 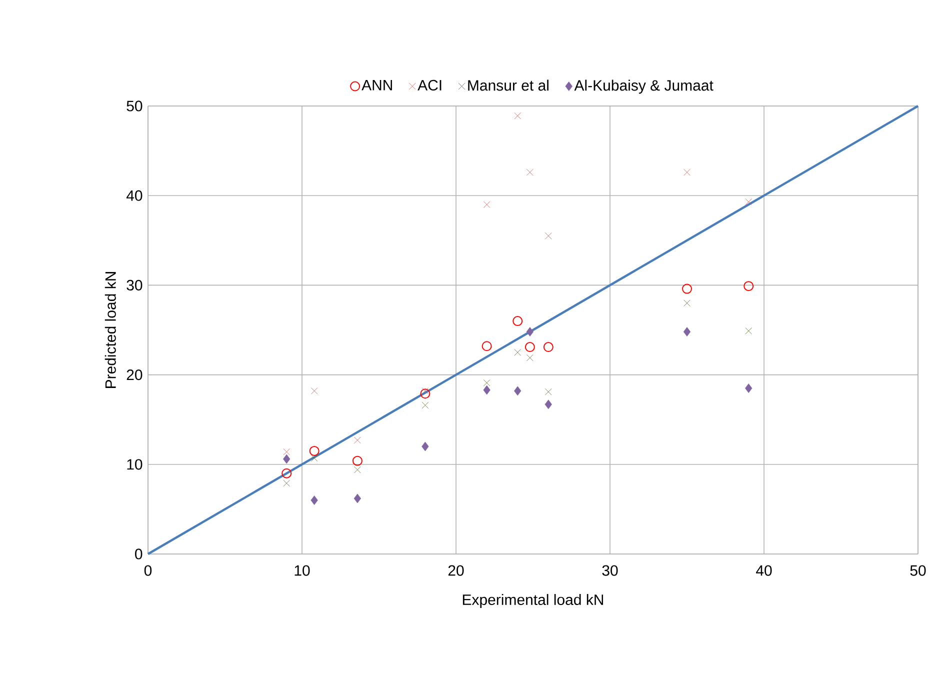 I want to click on y-tick-label: 30, so click(x=134, y=285).